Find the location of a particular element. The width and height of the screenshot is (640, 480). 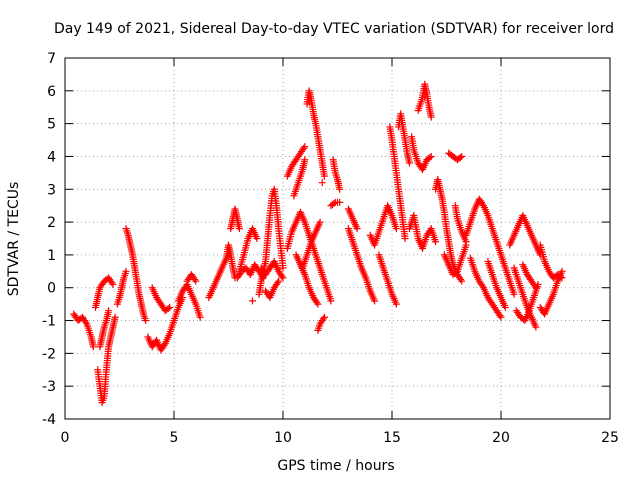

y-axis-label: SDTVAR / TECUs is located at coordinates (14, 239).